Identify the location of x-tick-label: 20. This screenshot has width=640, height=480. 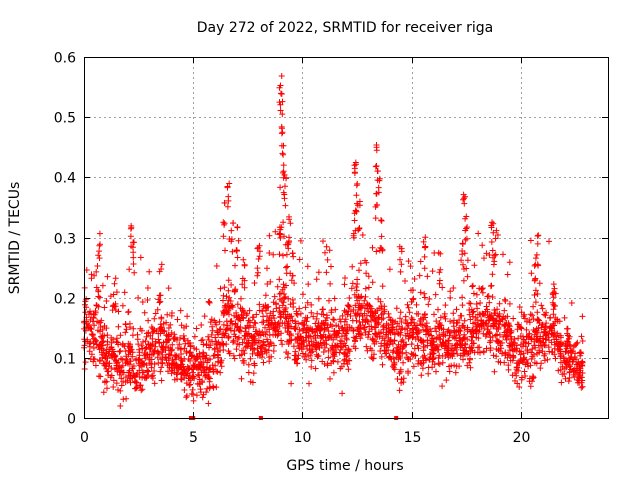
(522, 438).